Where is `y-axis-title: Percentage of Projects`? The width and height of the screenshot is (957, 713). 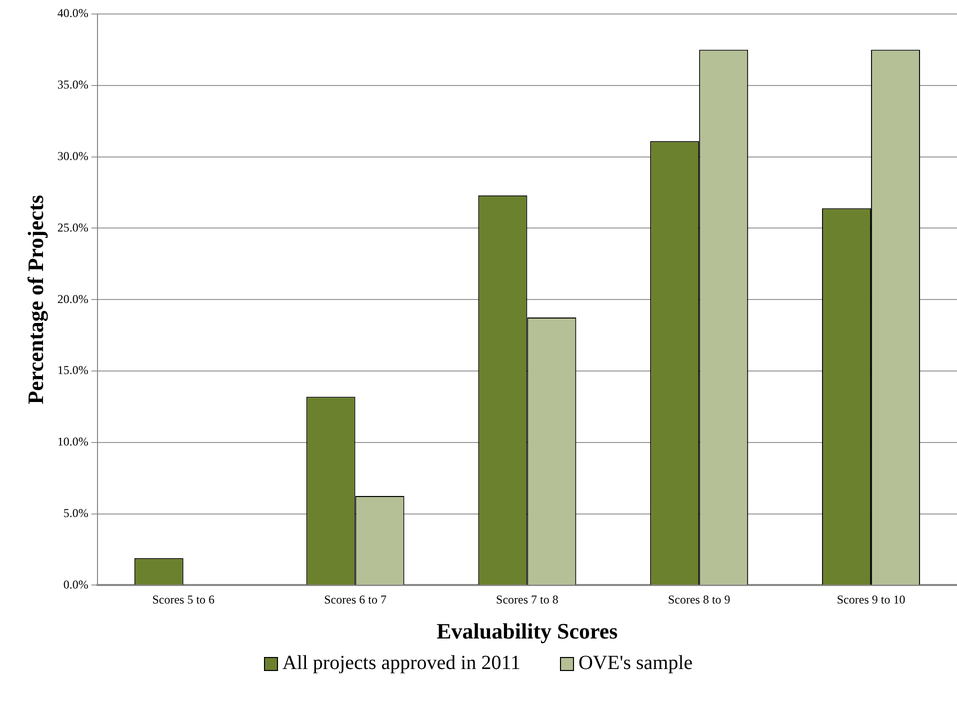 y-axis-title: Percentage of Projects is located at coordinates (35, 299).